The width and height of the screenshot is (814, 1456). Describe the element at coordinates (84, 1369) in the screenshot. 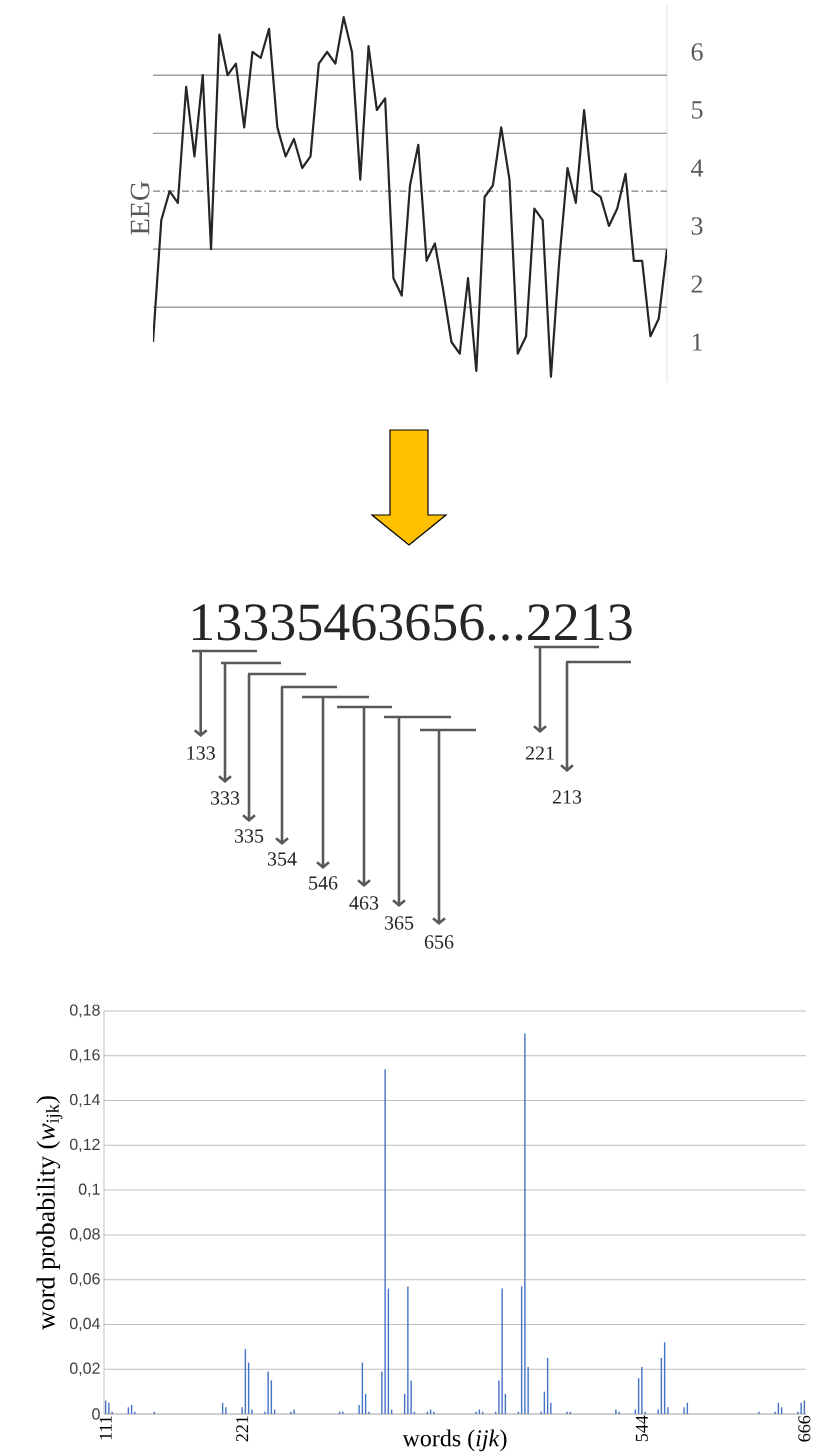

I see `y-tick-label: 0,02` at that location.